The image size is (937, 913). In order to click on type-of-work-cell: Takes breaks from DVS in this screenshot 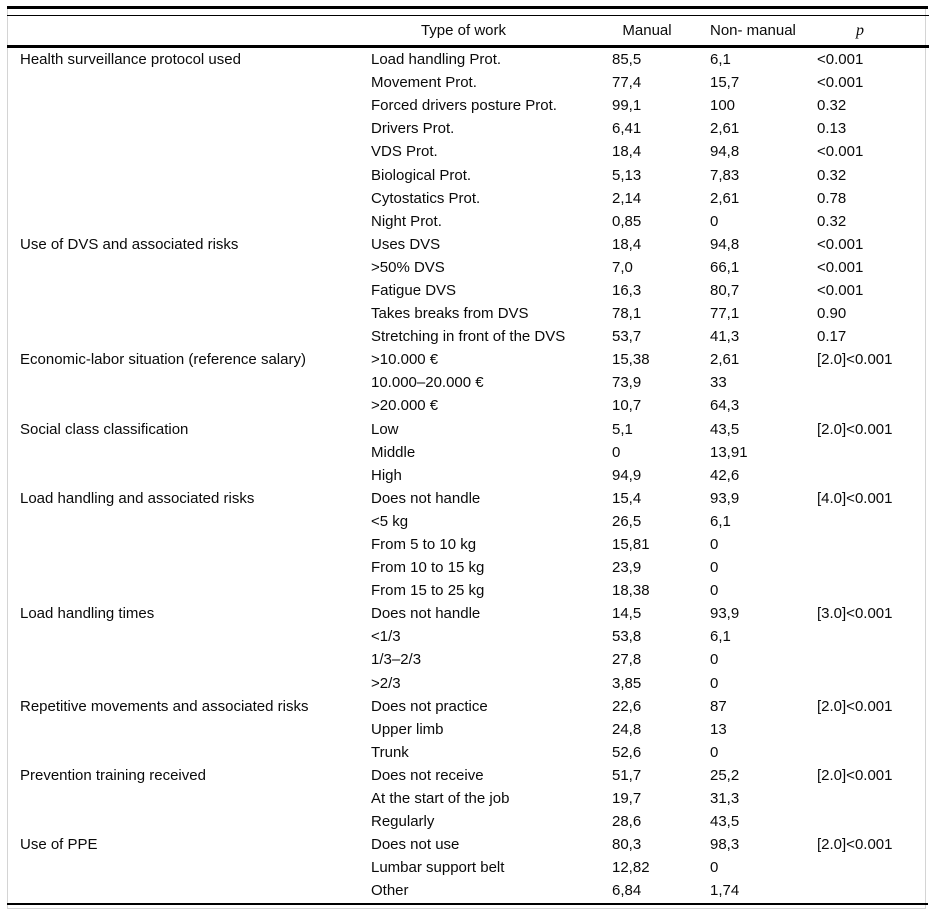, I will do `click(450, 314)`.